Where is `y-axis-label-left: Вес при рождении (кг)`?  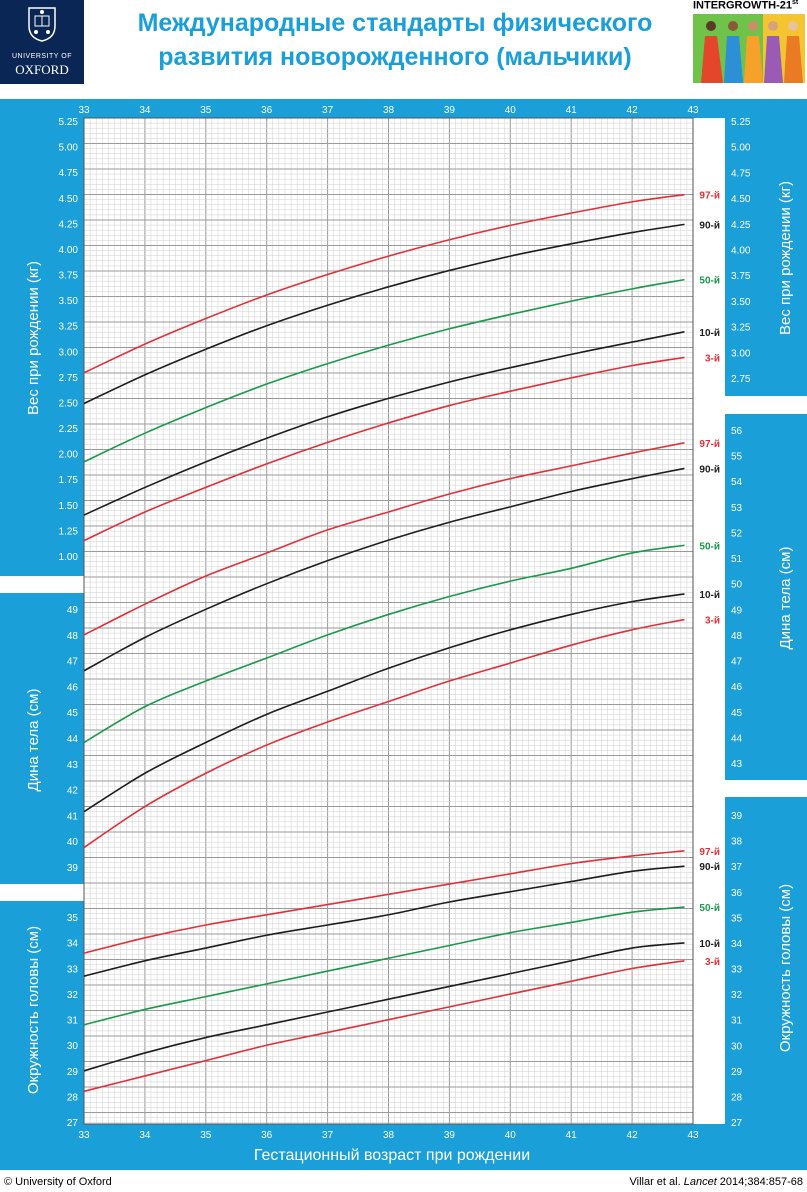
y-axis-label-left: Вес при рождении (кг) is located at coordinates (33, 338).